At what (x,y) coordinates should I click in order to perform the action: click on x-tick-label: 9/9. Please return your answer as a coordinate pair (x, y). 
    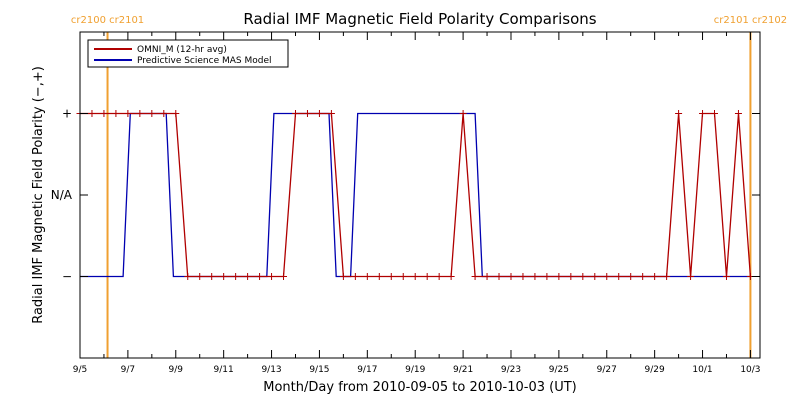
    Looking at the image, I should click on (176, 370).